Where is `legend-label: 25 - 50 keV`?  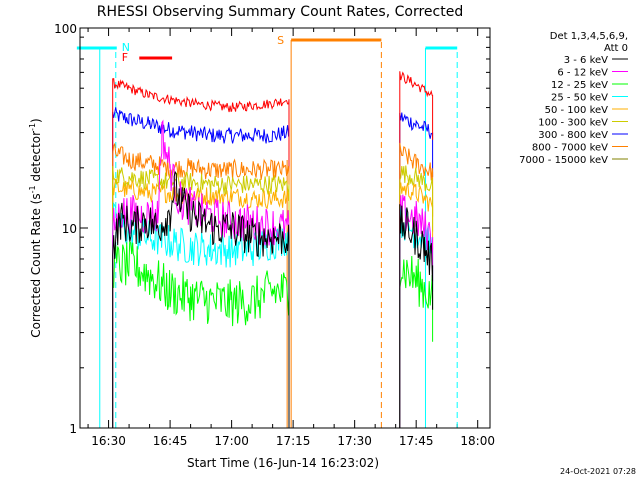 legend-label: 25 - 50 keV is located at coordinates (579, 98).